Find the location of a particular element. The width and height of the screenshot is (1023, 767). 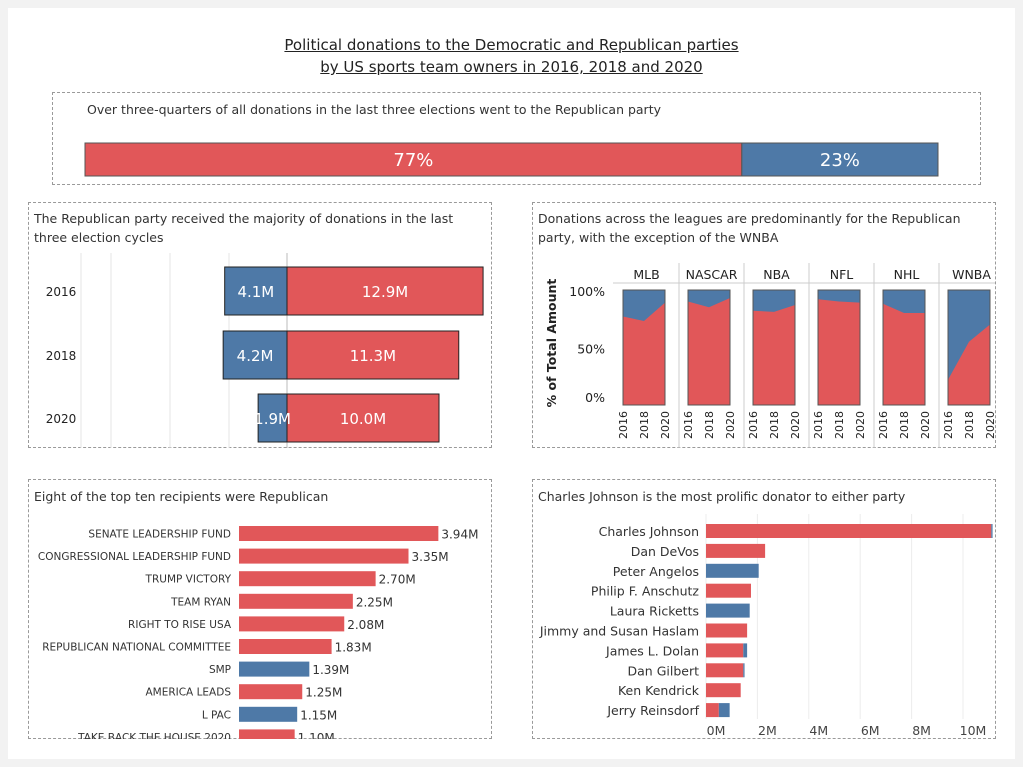

leagues-y-tick: 0% is located at coordinates (595, 397).